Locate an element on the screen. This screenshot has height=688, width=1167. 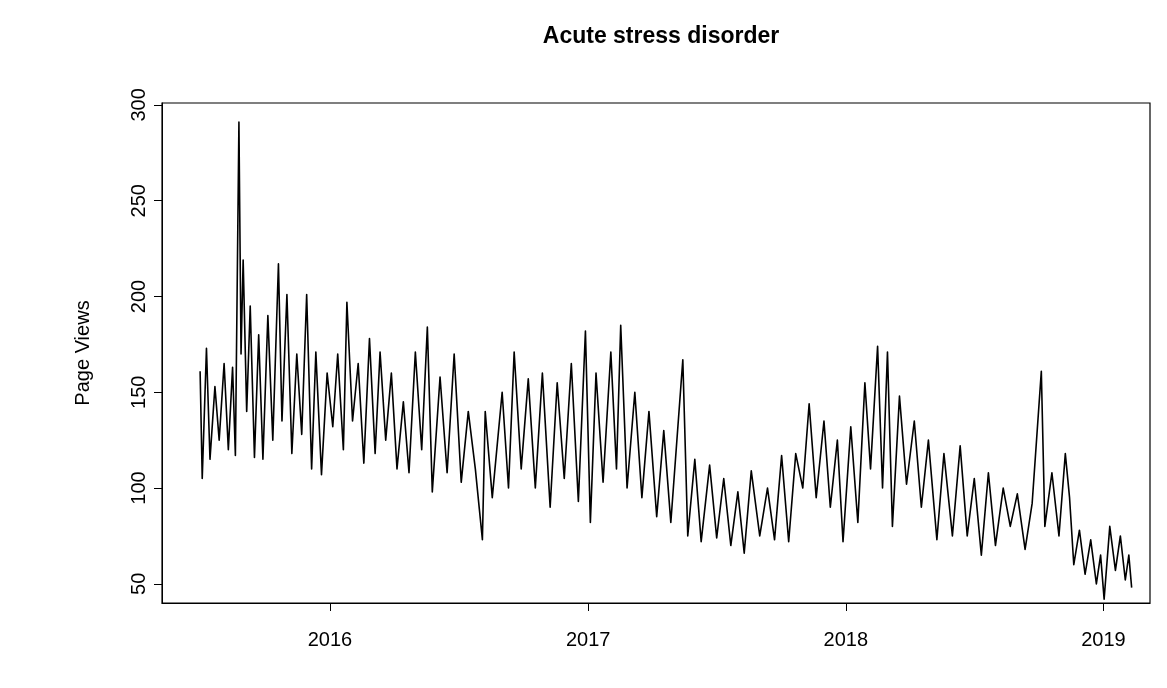
y-tick-label: 300 is located at coordinates (138, 105).